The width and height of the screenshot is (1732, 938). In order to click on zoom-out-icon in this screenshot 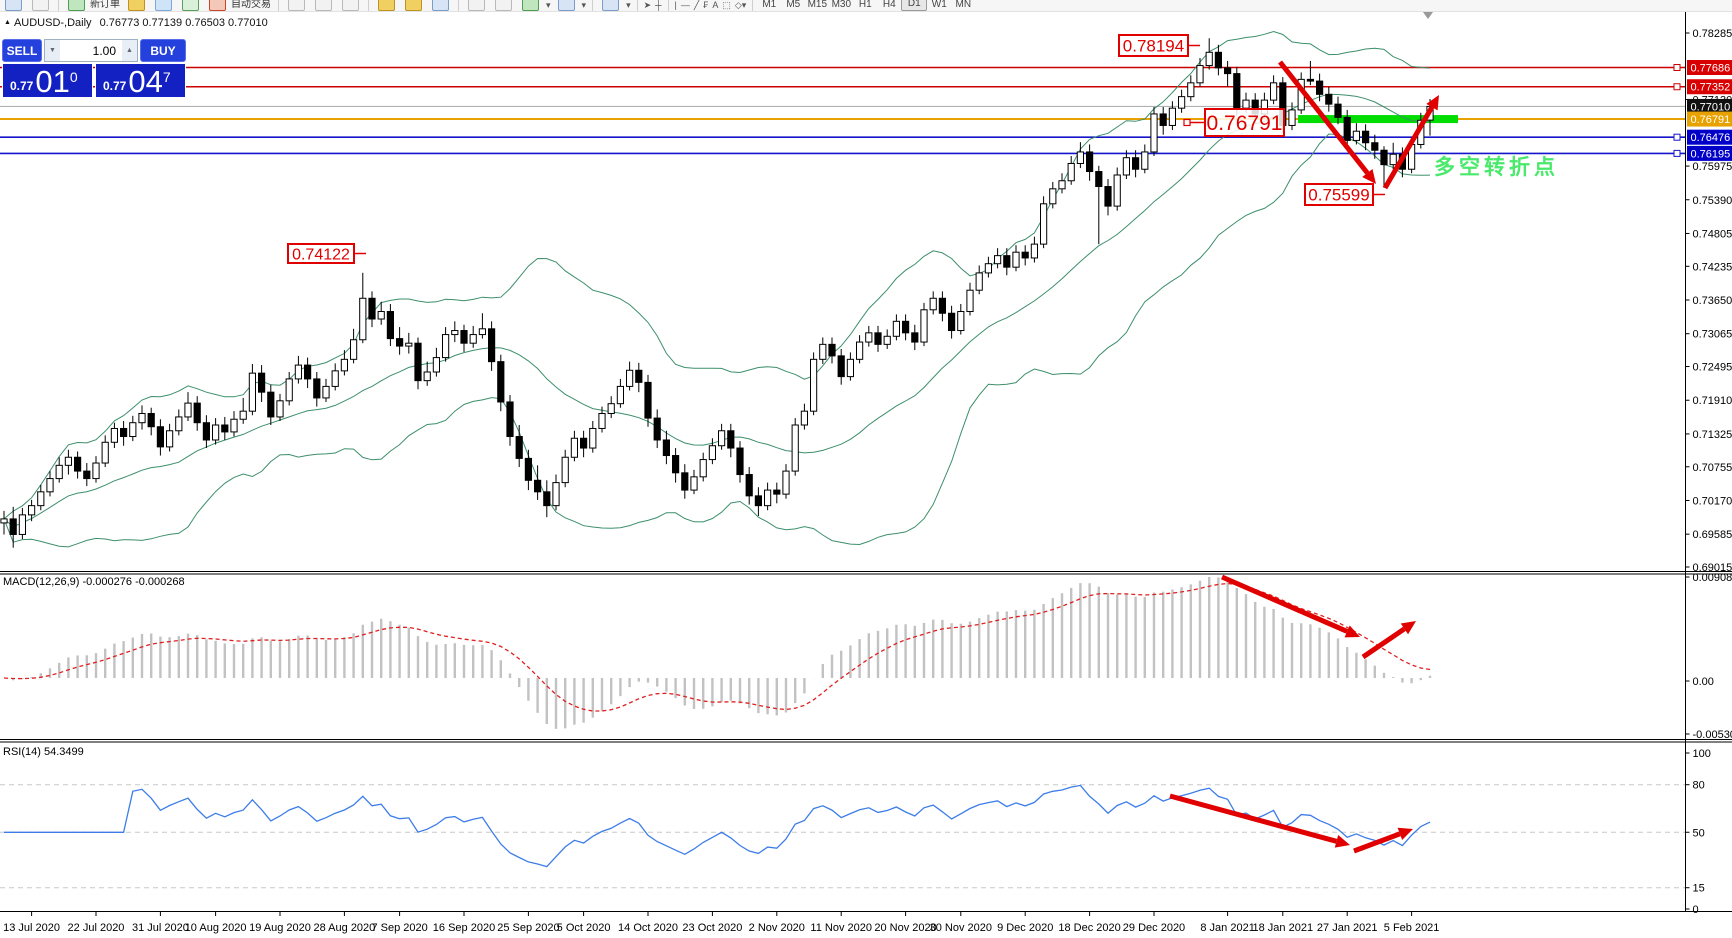, I will do `click(413, 5)`.